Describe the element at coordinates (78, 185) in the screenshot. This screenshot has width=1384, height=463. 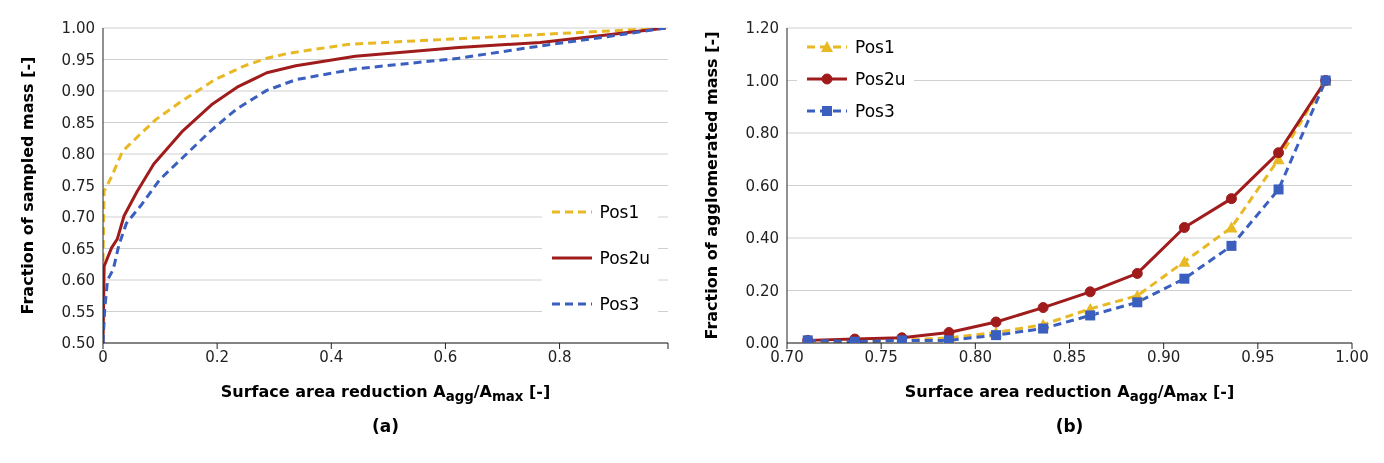
I see `y-tick-label: 0.75` at that location.